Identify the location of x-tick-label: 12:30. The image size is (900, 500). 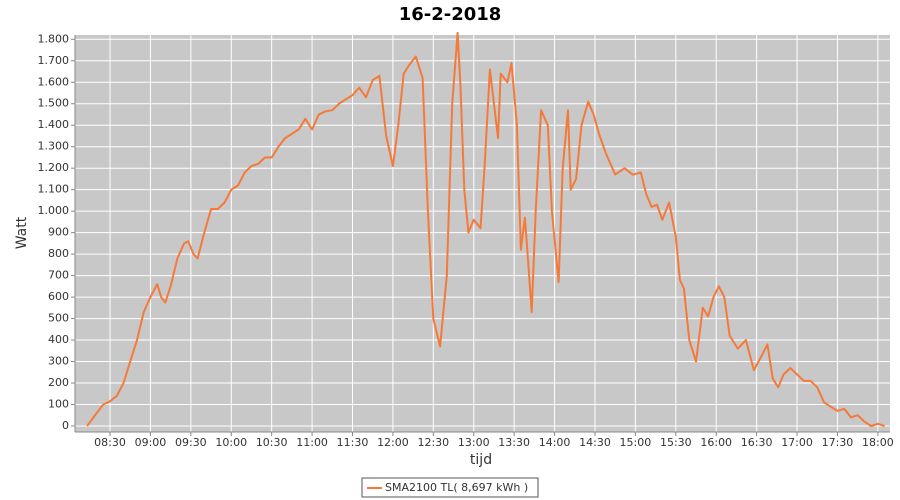
(433, 442).